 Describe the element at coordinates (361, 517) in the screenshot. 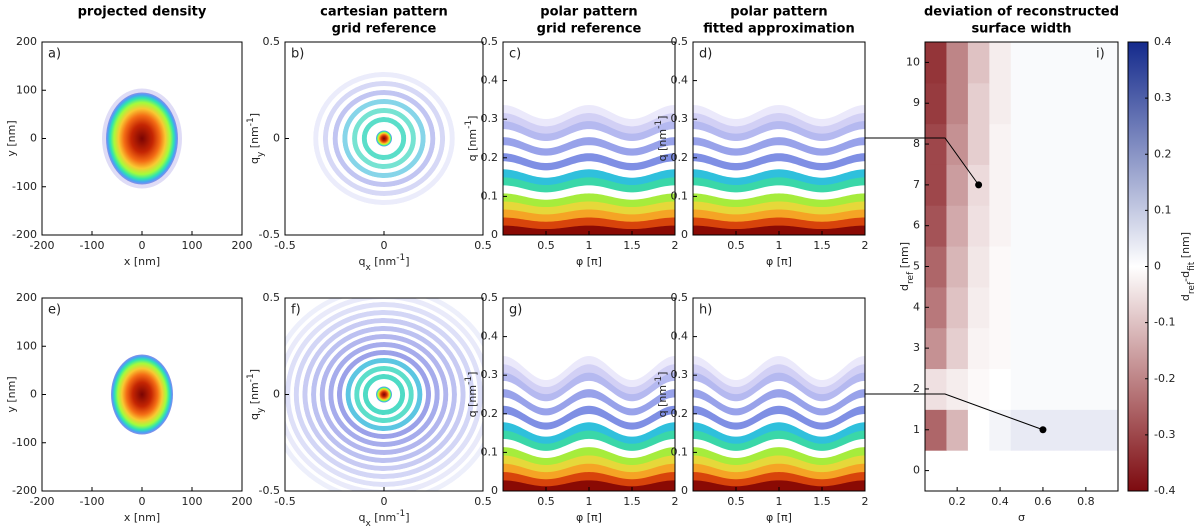

I see `label-part: q` at that location.